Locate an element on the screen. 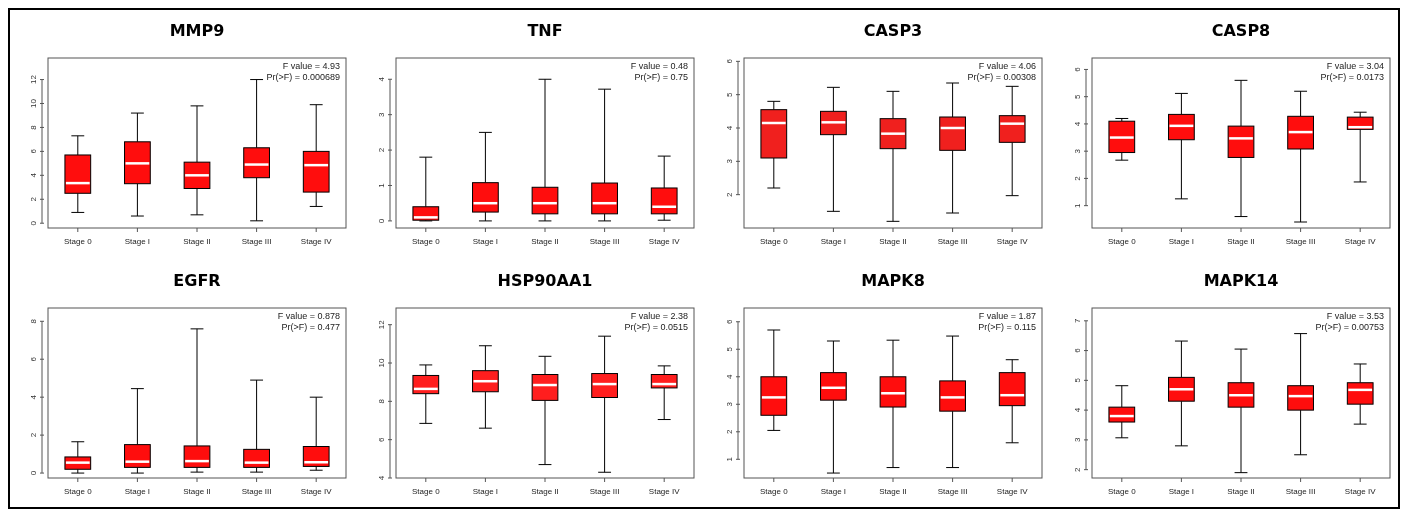 The width and height of the screenshot is (1408, 517). annotation: F value = 4.06 is located at coordinates (1007, 66).